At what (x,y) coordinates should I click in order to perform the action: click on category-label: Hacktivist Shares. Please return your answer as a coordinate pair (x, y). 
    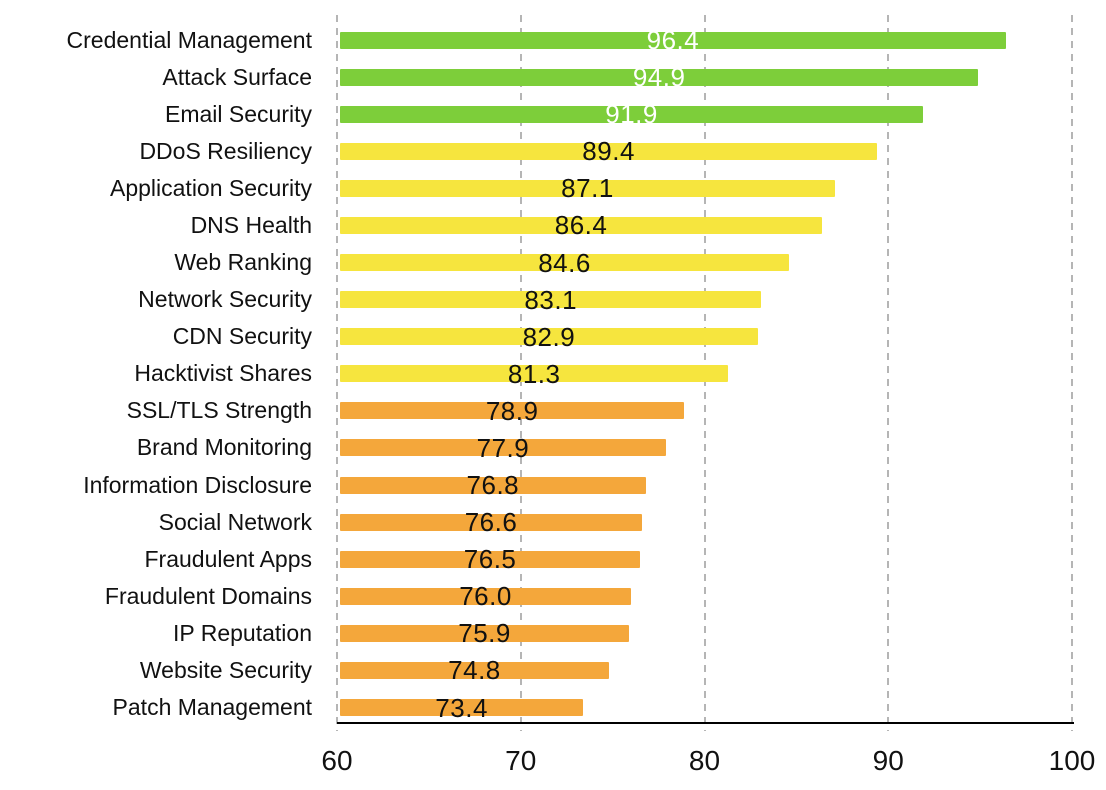
    Looking at the image, I should click on (223, 373).